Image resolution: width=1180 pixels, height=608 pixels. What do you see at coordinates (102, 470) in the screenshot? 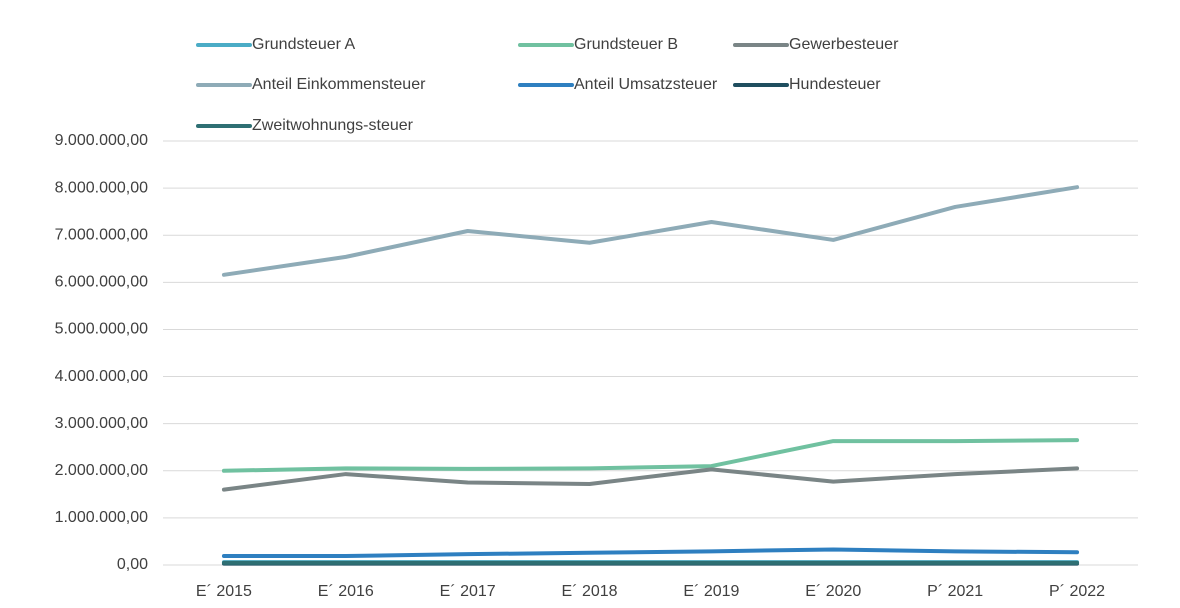
I see `y-tick-label: 2.000.000,00` at bounding box center [102, 470].